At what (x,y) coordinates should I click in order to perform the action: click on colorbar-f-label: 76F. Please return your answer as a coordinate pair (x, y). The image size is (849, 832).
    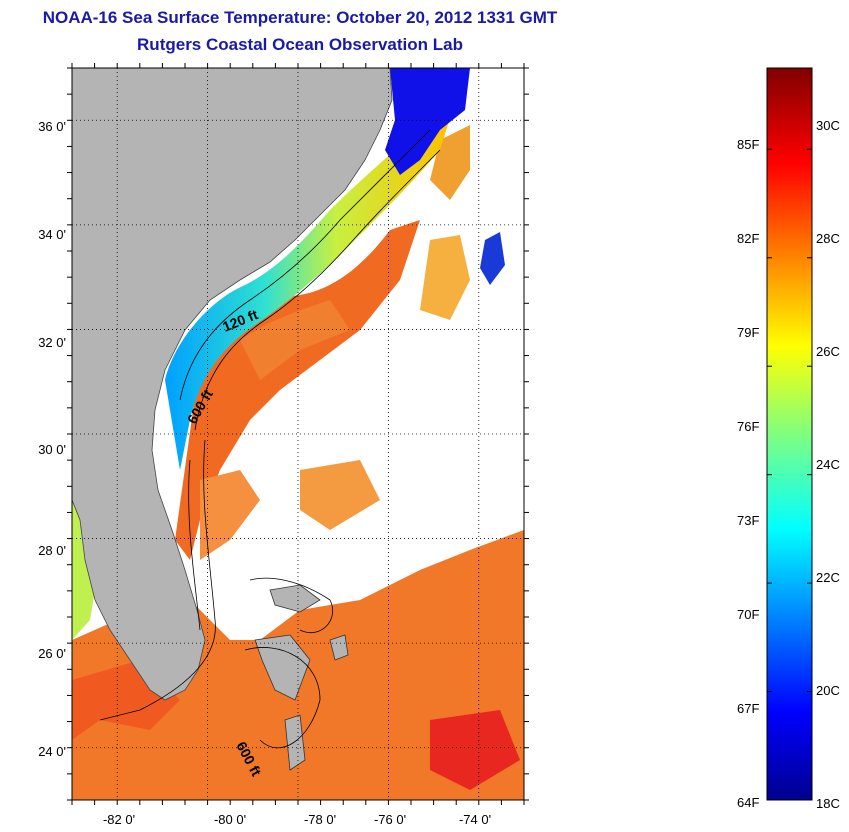
    Looking at the image, I should click on (748, 426).